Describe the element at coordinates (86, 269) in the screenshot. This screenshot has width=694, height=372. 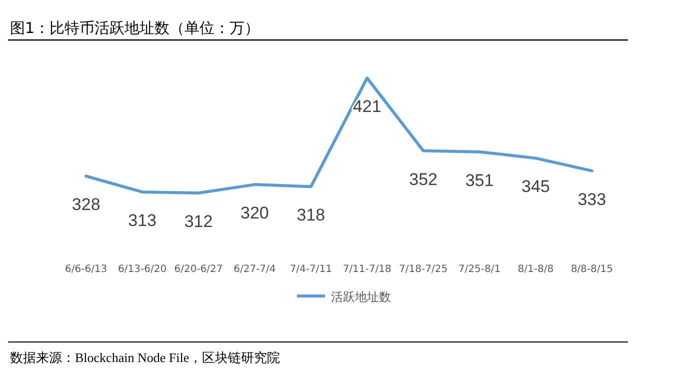
I see `x-tick-label: 6/6-6/13` at that location.